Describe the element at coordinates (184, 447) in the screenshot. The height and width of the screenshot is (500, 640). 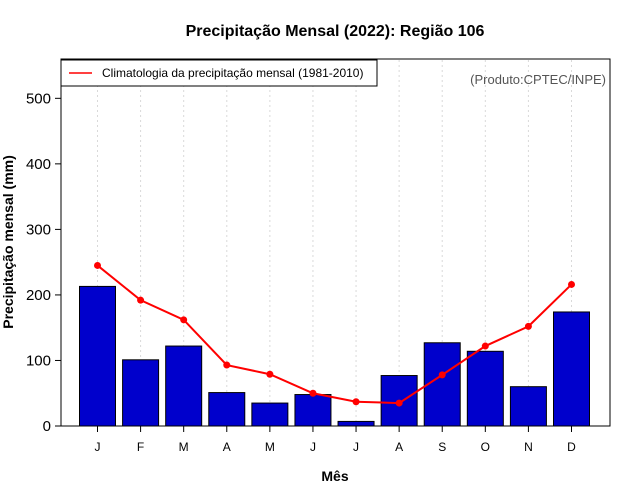
I see `x-tick-label-2: M` at that location.